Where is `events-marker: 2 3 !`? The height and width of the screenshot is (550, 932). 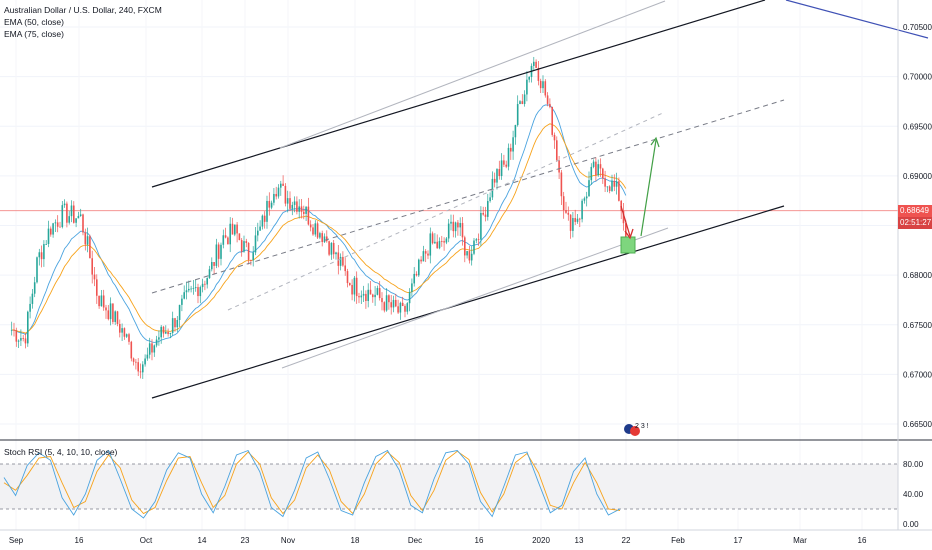
events-marker: 2 3 ! is located at coordinates (636, 429).